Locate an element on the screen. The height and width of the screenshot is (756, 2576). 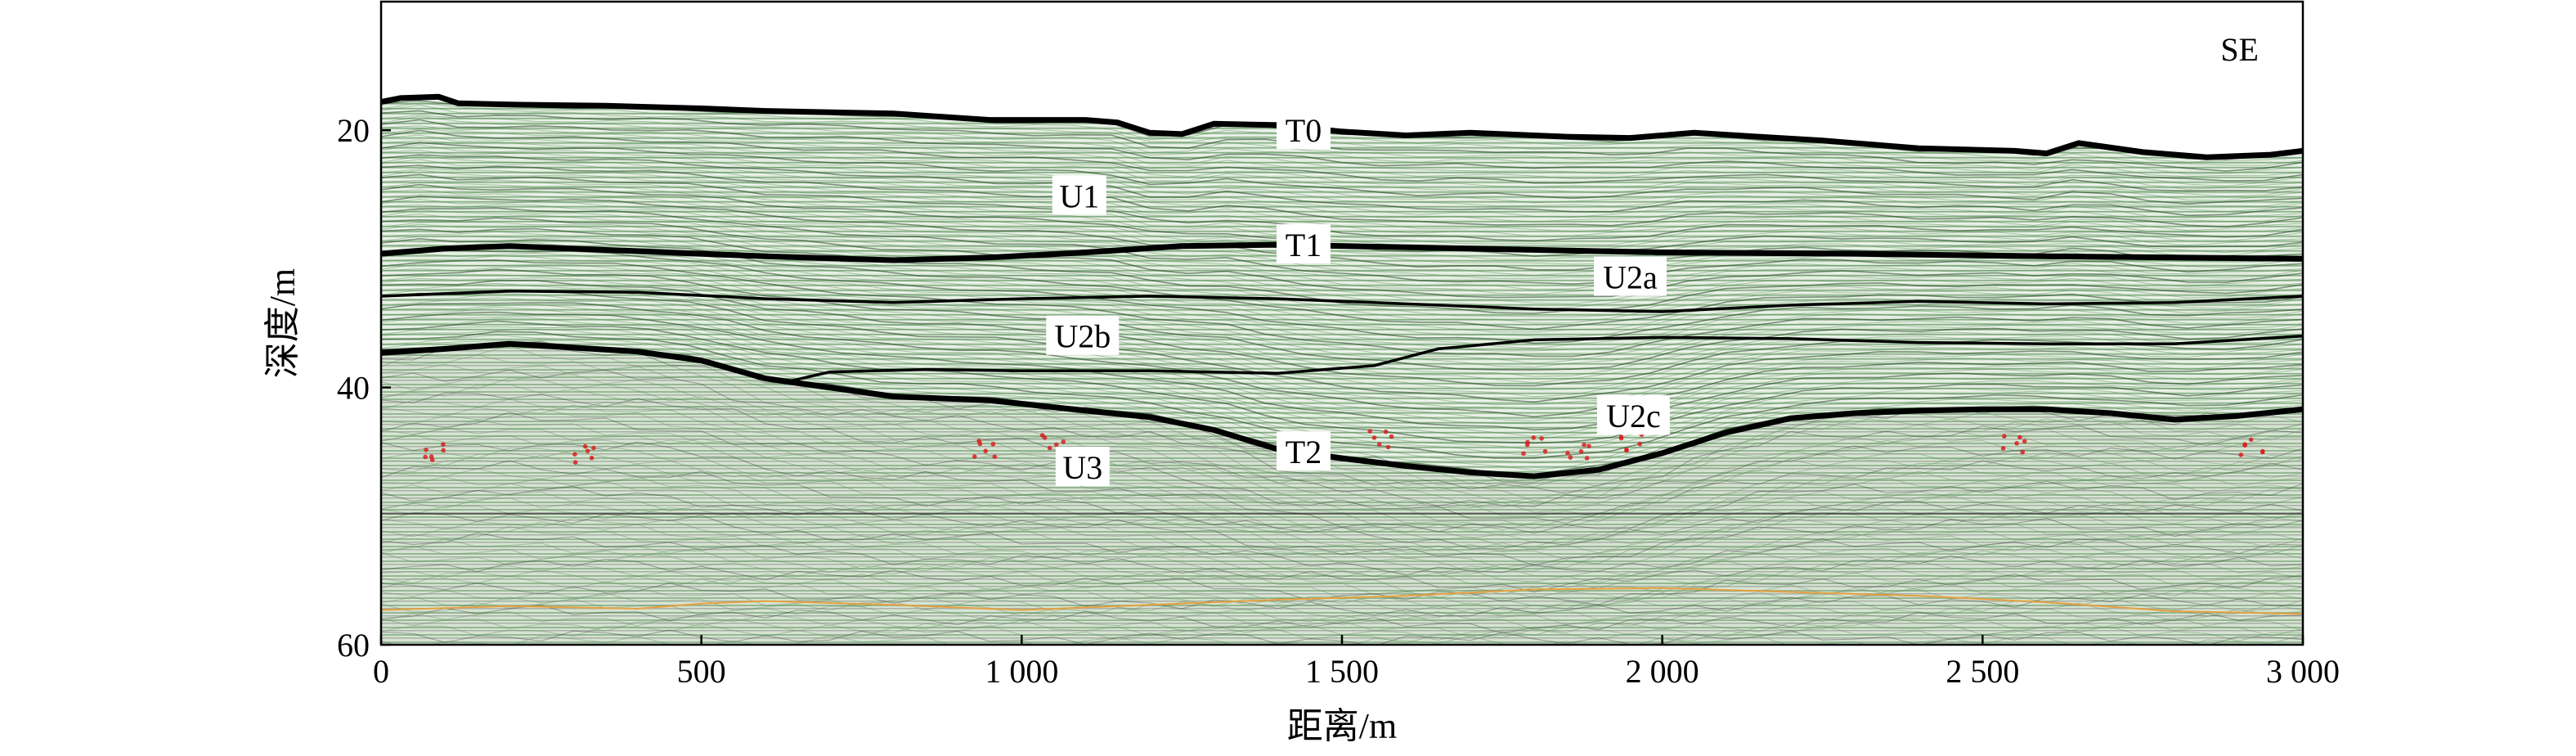
y-axis-title: 深度/m is located at coordinates (283, 323).